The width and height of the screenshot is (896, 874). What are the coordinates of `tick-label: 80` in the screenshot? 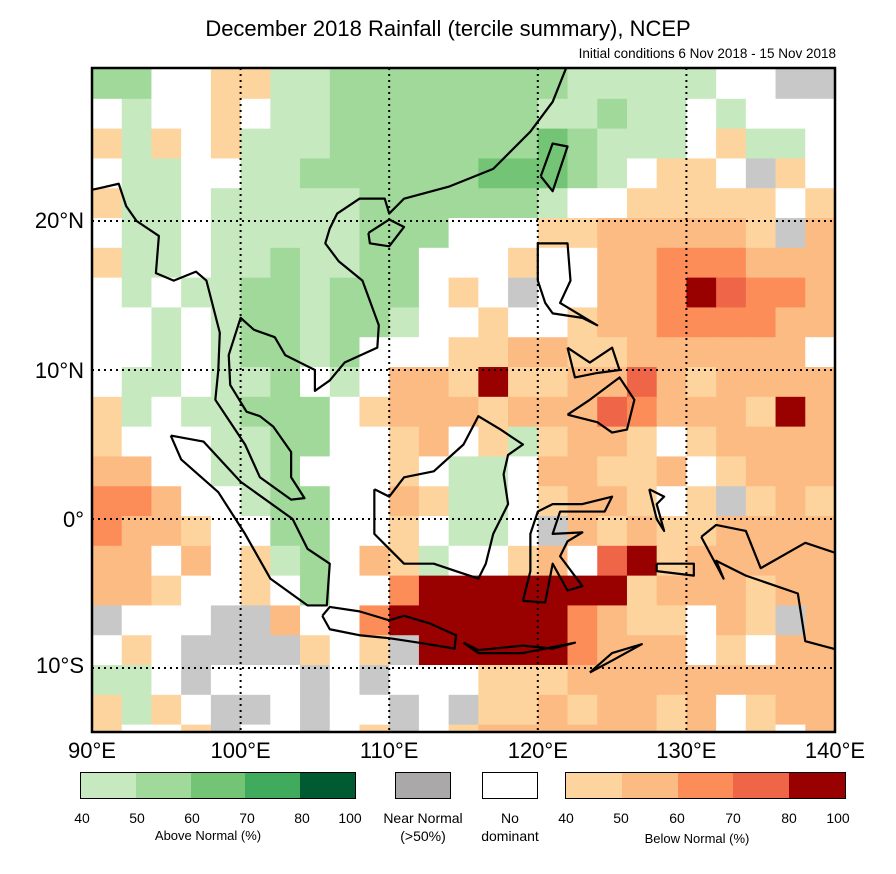 It's located at (302, 818).